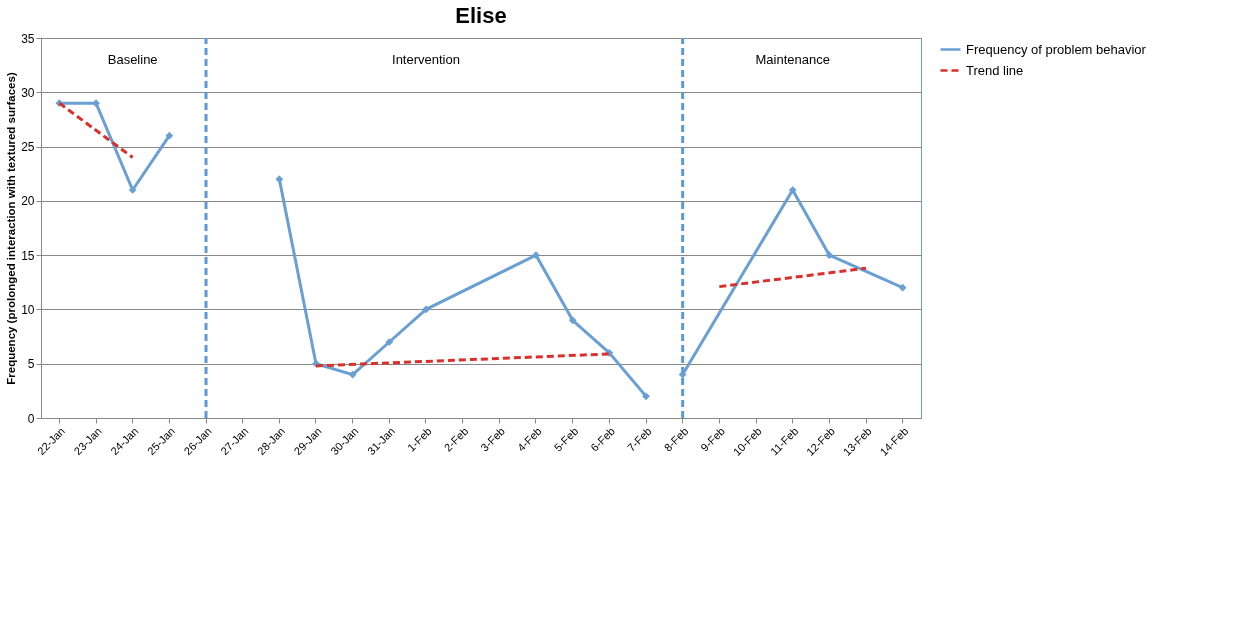 The height and width of the screenshot is (620, 1245). I want to click on y-tick-label: 10, so click(28, 309).